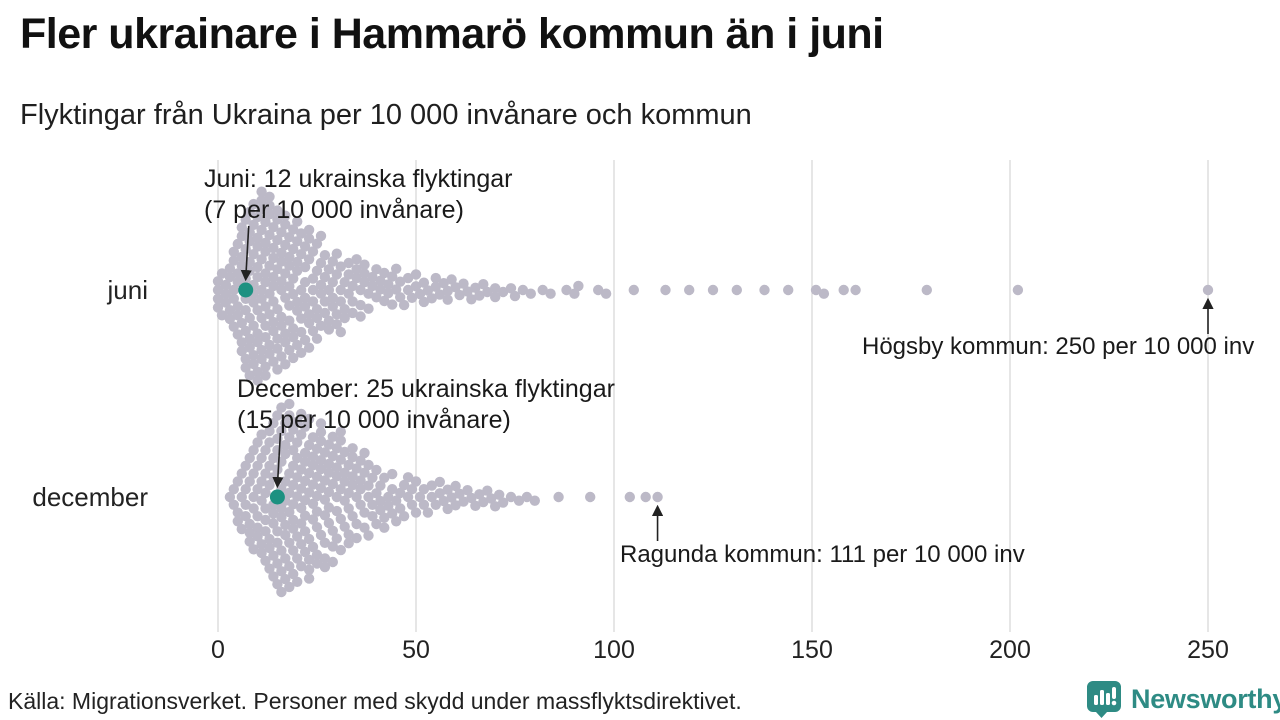 The height and width of the screenshot is (720, 1280). I want to click on x-tick-label: 200, so click(1010, 650).